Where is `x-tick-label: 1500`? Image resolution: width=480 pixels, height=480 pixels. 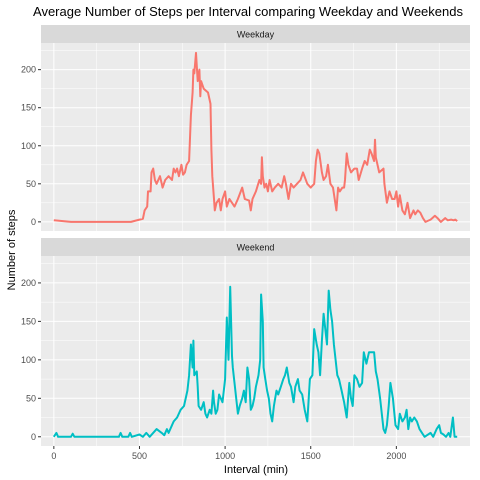
x-tick-label: 1500 is located at coordinates (311, 456).